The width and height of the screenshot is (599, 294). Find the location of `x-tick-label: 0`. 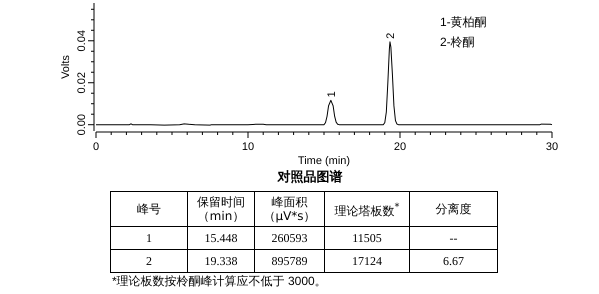

x-tick-label: 0 is located at coordinates (96, 147).